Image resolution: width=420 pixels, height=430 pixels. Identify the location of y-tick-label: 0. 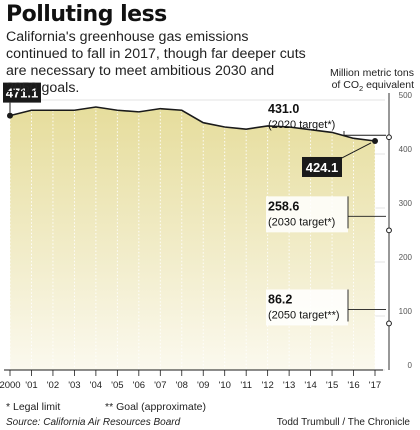
(410, 365).